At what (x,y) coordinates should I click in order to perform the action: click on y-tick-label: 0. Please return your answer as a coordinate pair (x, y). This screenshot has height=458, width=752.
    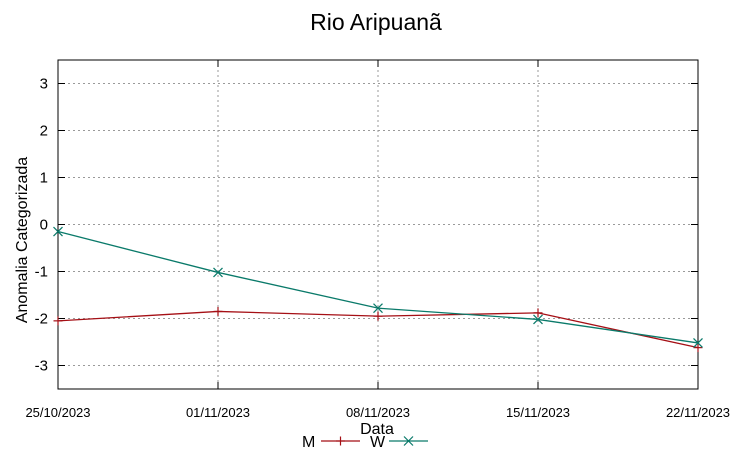
    Looking at the image, I should click on (44, 225).